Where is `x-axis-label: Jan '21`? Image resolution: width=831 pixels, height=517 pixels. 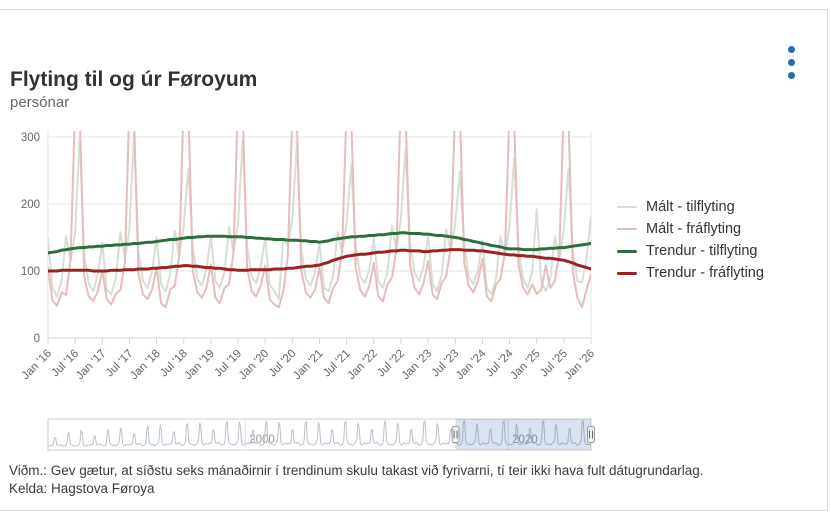
x-axis-label: Jan '21 is located at coordinates (308, 365).